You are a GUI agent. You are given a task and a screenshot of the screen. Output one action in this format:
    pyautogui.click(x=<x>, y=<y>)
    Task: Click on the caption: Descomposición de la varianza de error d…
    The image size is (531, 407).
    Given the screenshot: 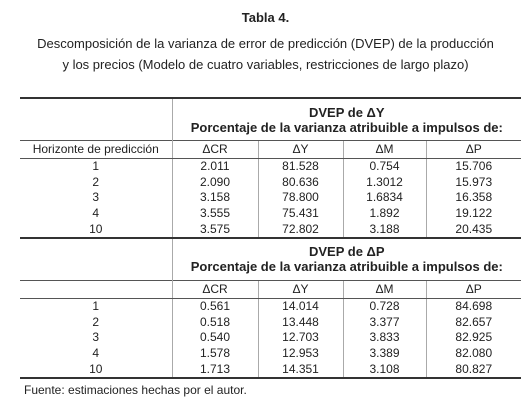 What is the action you would take?
    pyautogui.click(x=265, y=43)
    